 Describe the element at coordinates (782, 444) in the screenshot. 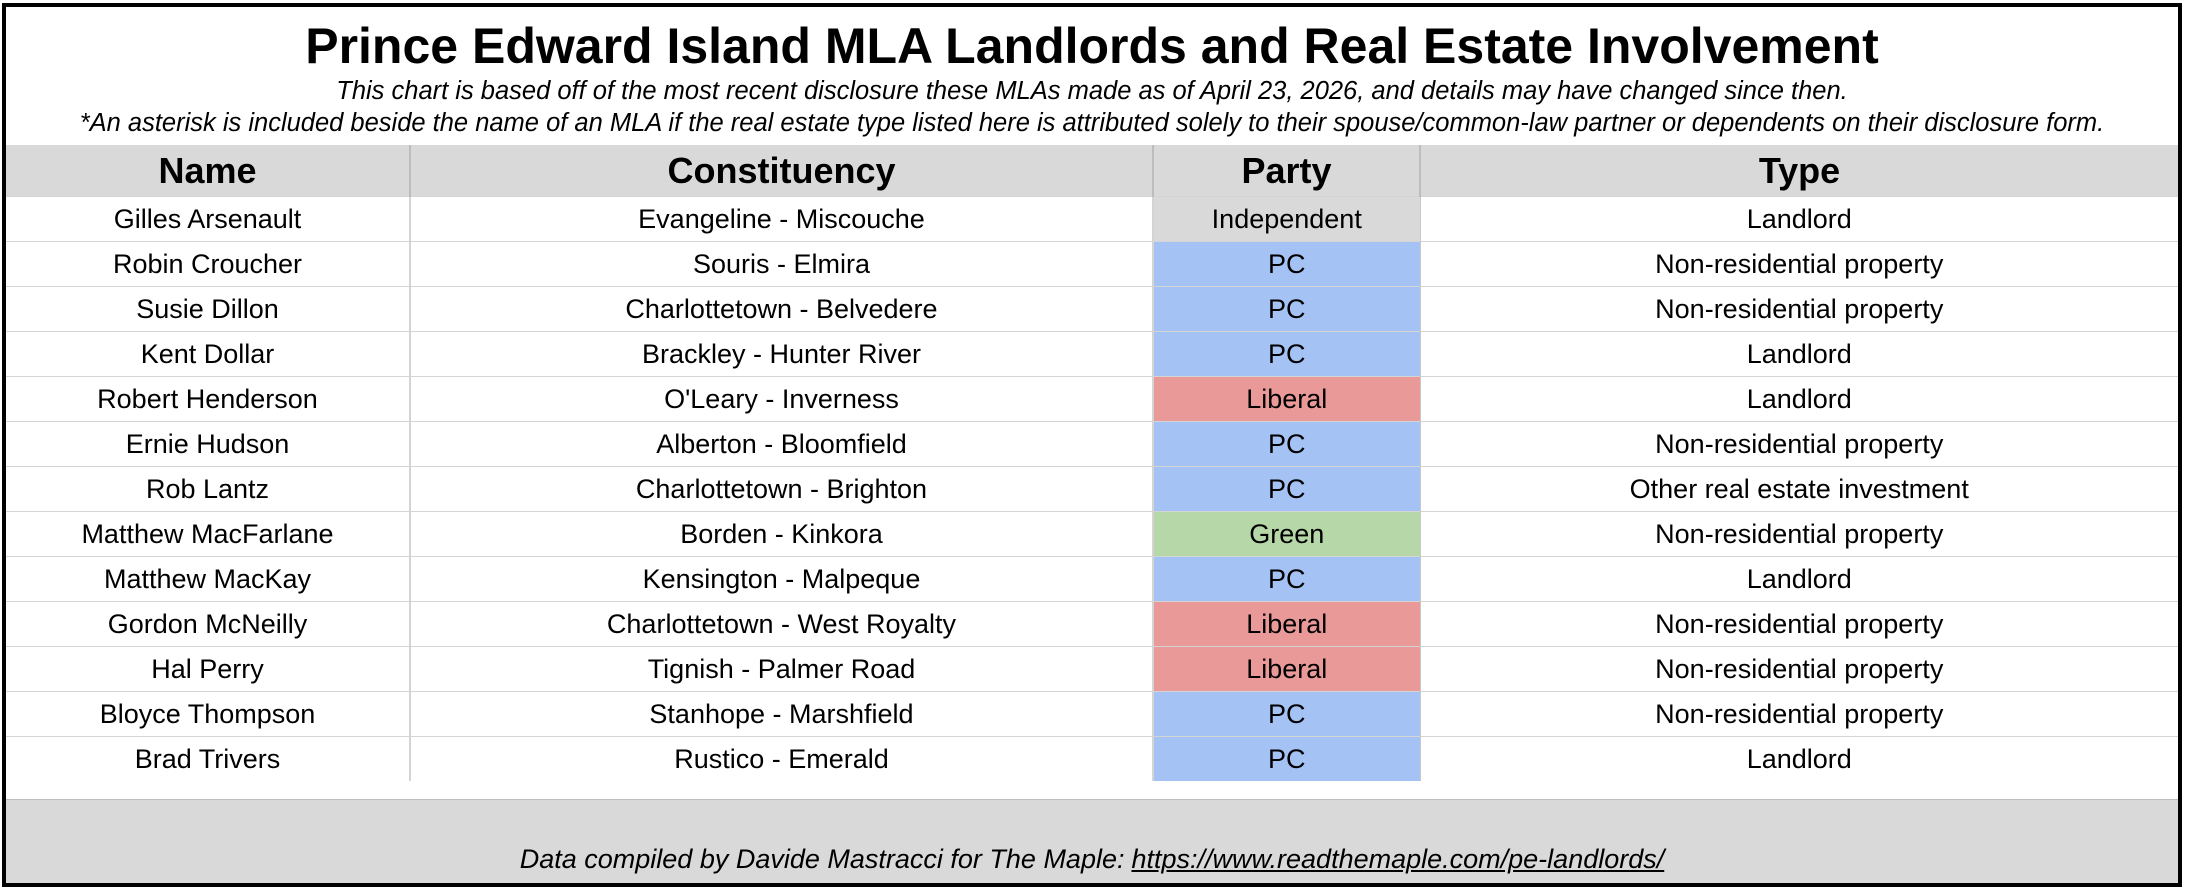

I see `cell-constituency: Alberton - Bloomfield` at that location.